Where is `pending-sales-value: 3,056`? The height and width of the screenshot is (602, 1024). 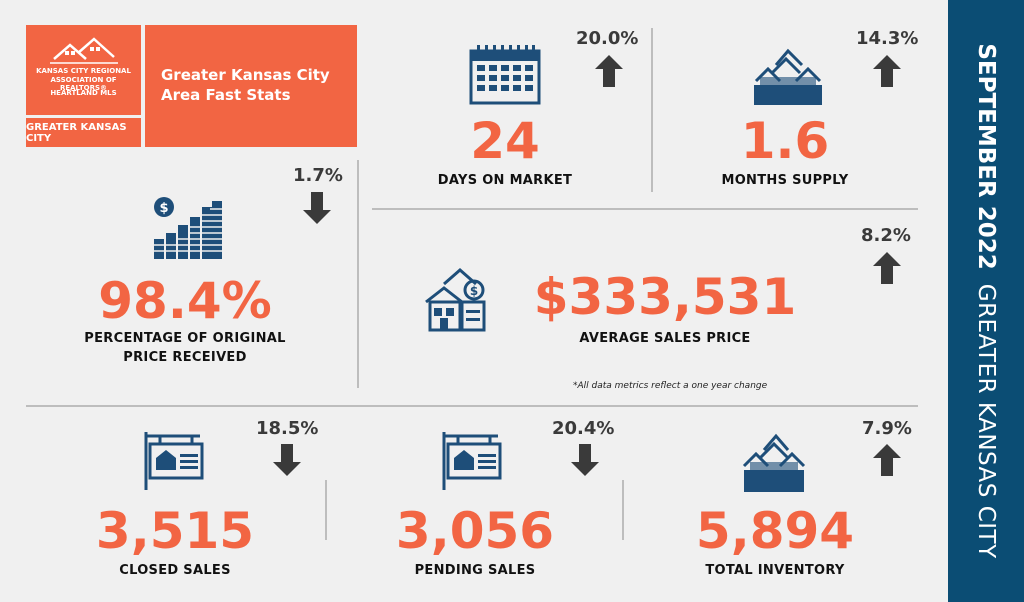
pending-sales-value: 3,056 is located at coordinates (475, 531).